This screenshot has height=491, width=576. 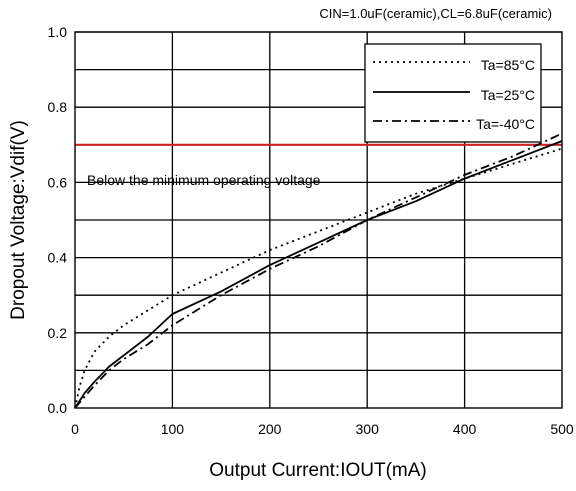 What do you see at coordinates (58, 32) in the screenshot?
I see `y-tick-label: 1.0` at bounding box center [58, 32].